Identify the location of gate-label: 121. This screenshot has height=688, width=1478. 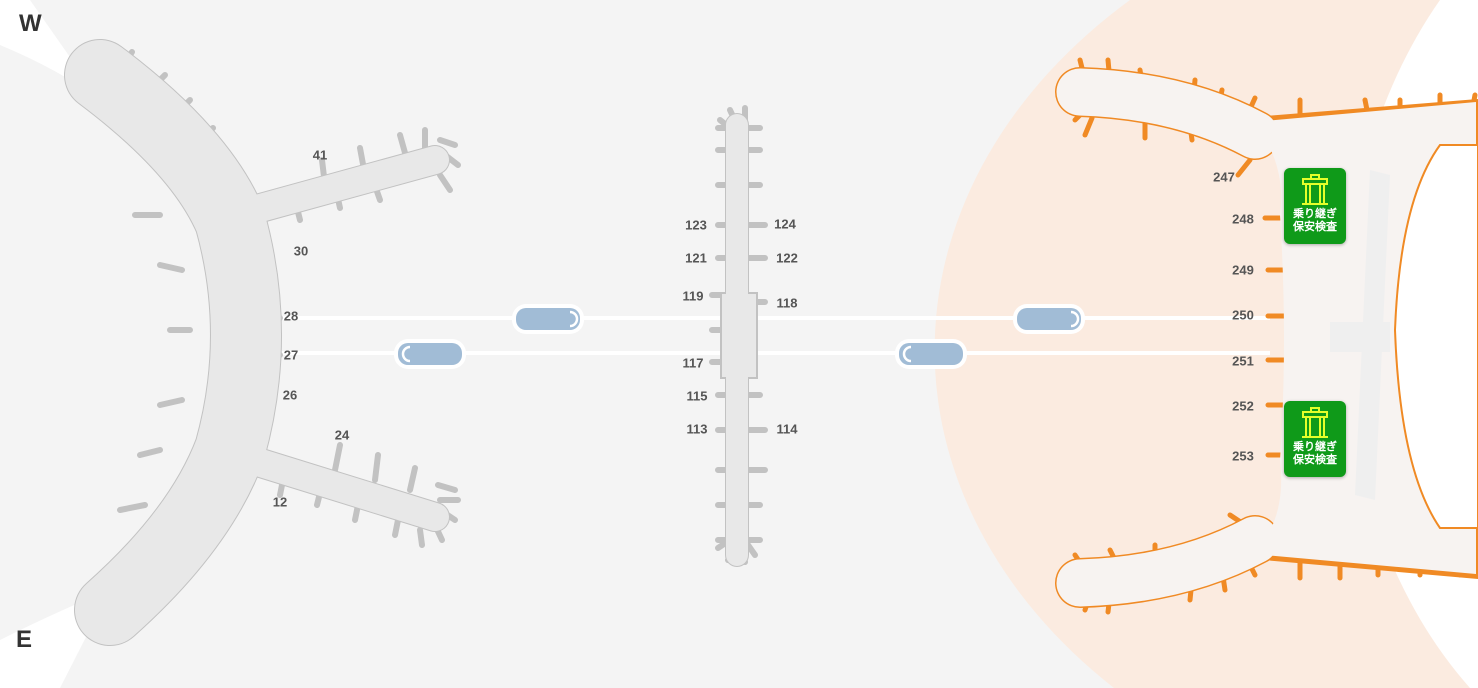
(696, 258).